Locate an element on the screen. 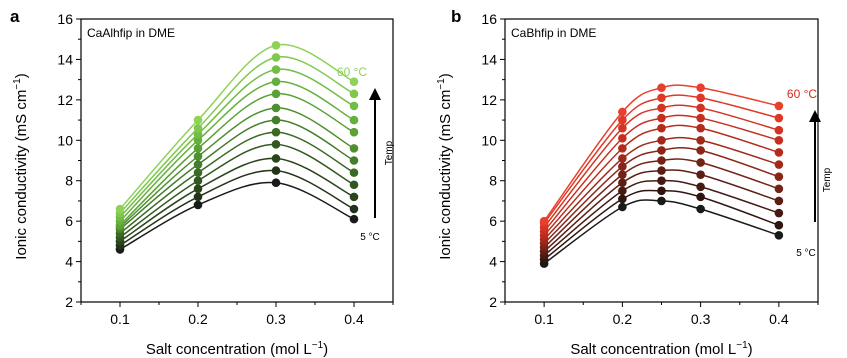  annotation-60c: 60 °C is located at coordinates (802, 94).